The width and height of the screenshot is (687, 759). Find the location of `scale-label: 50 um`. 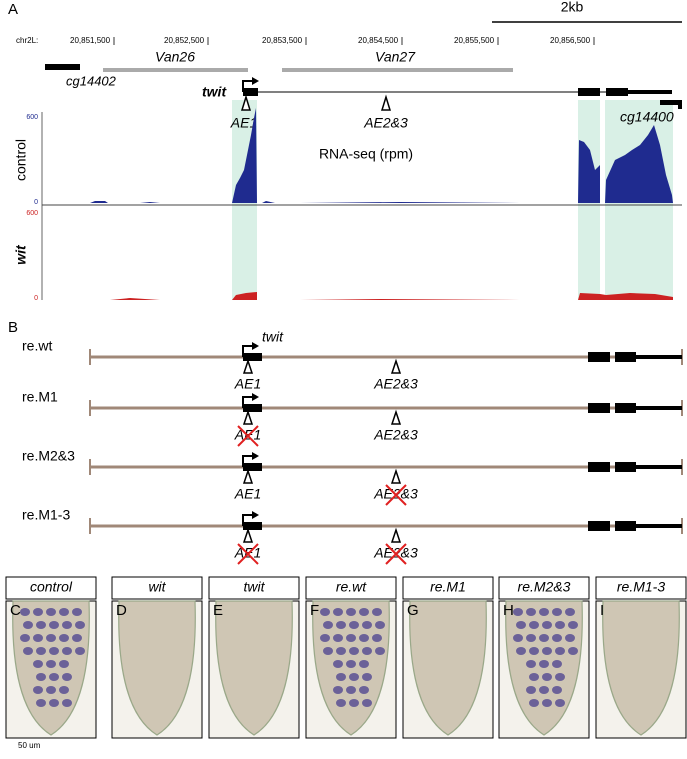

scale-label: 50 um is located at coordinates (29, 745).